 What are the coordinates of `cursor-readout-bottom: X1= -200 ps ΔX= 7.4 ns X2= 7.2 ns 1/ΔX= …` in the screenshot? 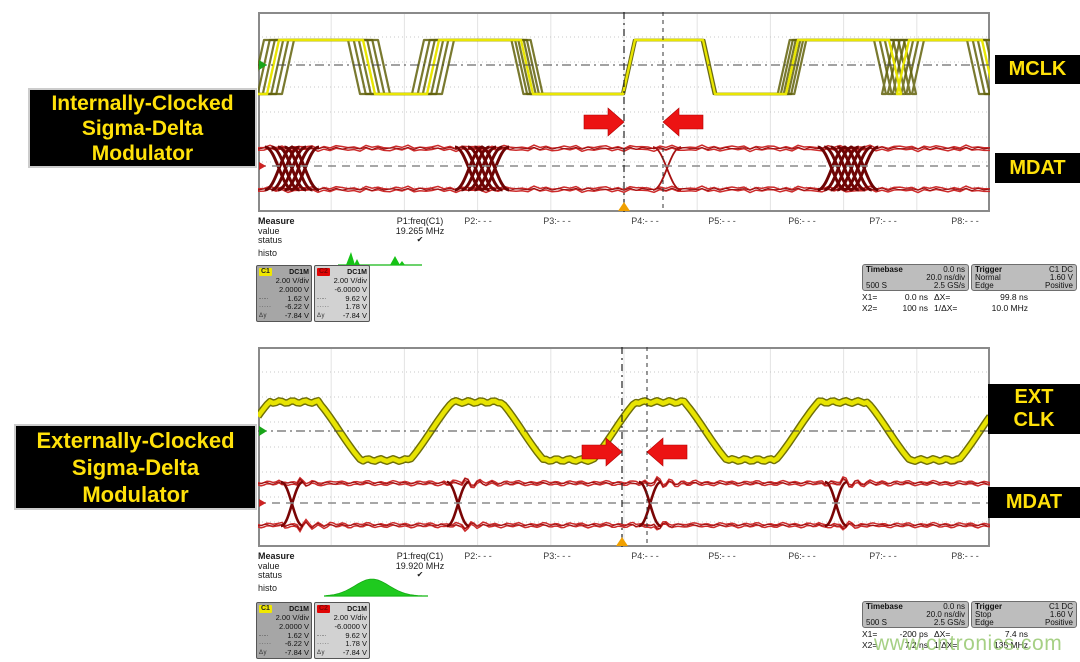 It's located at (948, 639).